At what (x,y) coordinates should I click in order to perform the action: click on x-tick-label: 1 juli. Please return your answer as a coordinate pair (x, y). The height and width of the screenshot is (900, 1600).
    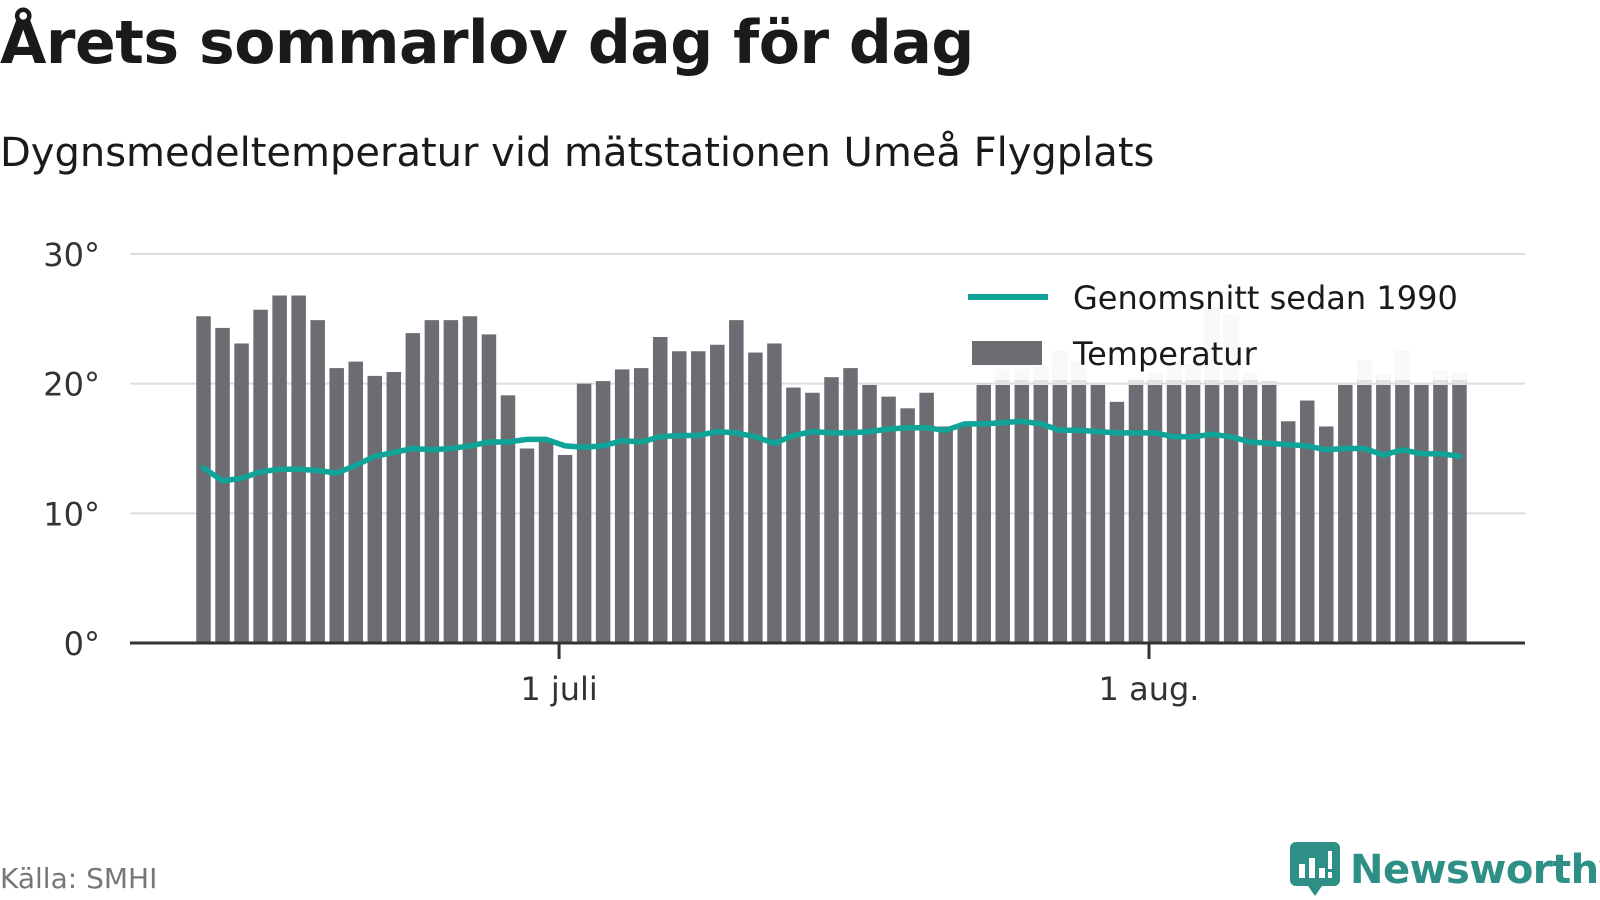
    Looking at the image, I should click on (558, 689).